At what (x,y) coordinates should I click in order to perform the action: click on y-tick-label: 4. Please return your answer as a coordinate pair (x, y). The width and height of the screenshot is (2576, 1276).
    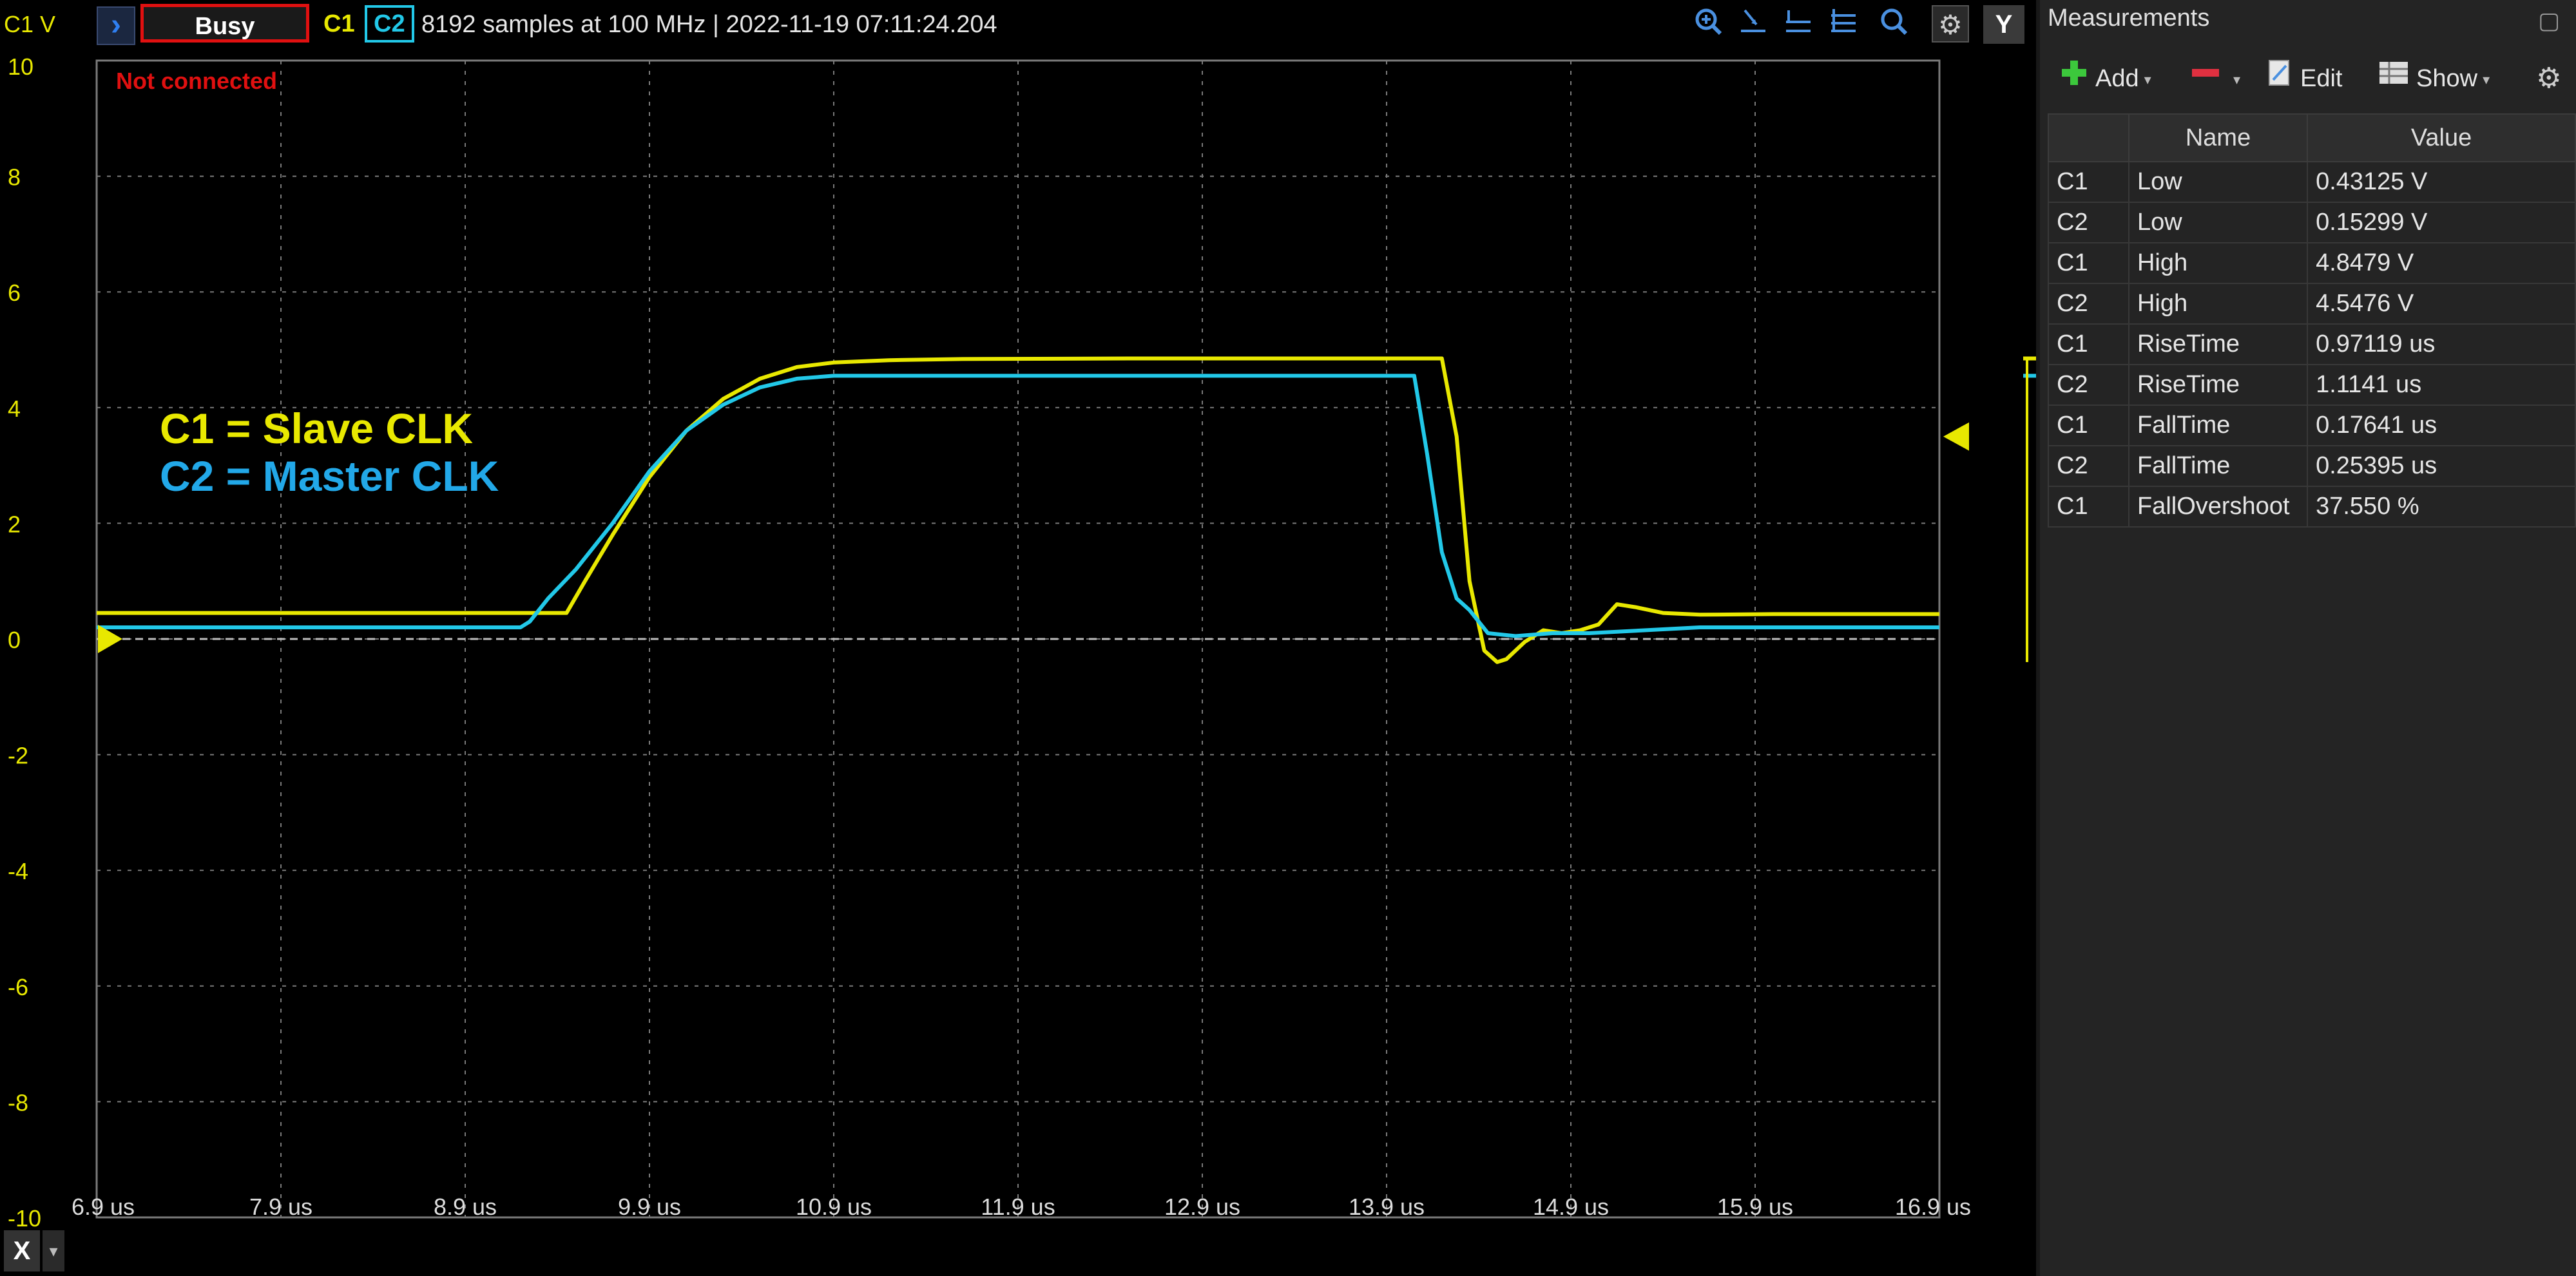
    Looking at the image, I should click on (14, 408).